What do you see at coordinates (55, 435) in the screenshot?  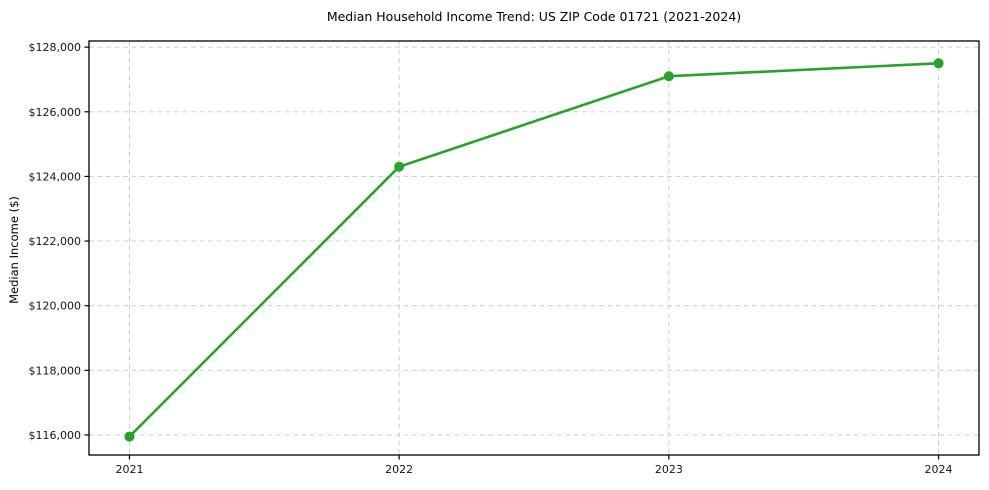 I see `ytick-label: $116,000` at bounding box center [55, 435].